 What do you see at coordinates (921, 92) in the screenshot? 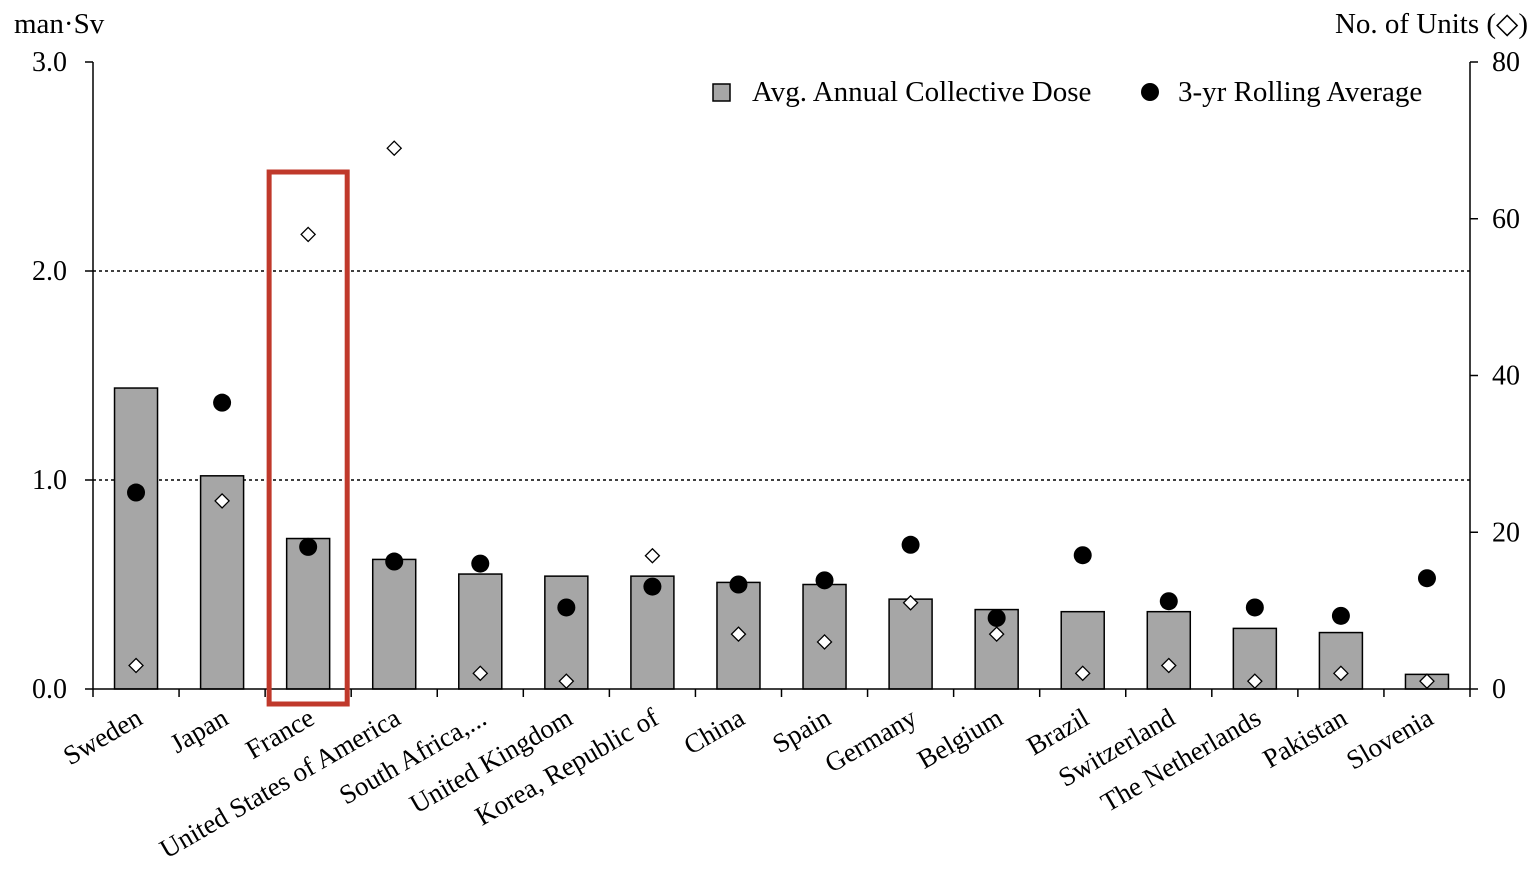
I see `legend-bar-label: Avg. Annual Collective Dose` at bounding box center [921, 92].